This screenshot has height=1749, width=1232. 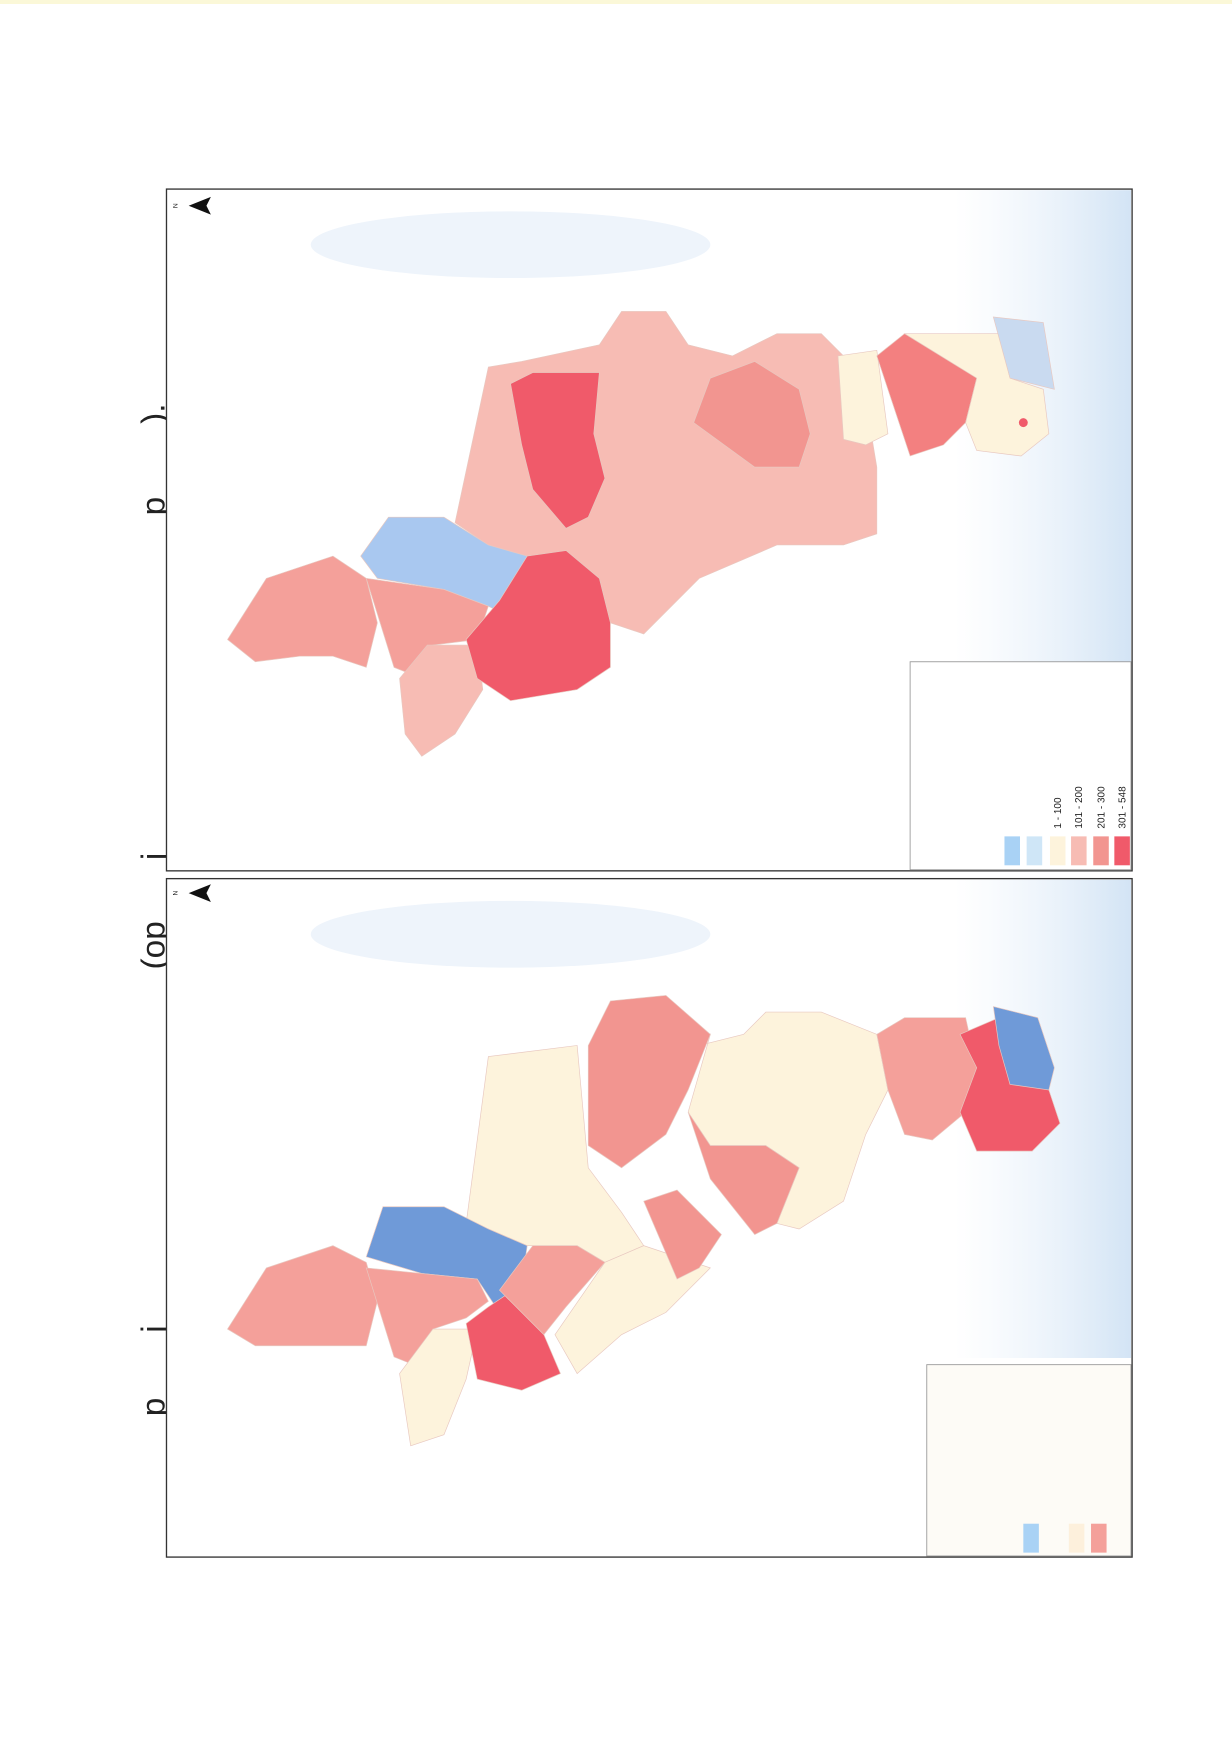 I want to click on legend-label: 301 - 548, so click(x=1122, y=807).